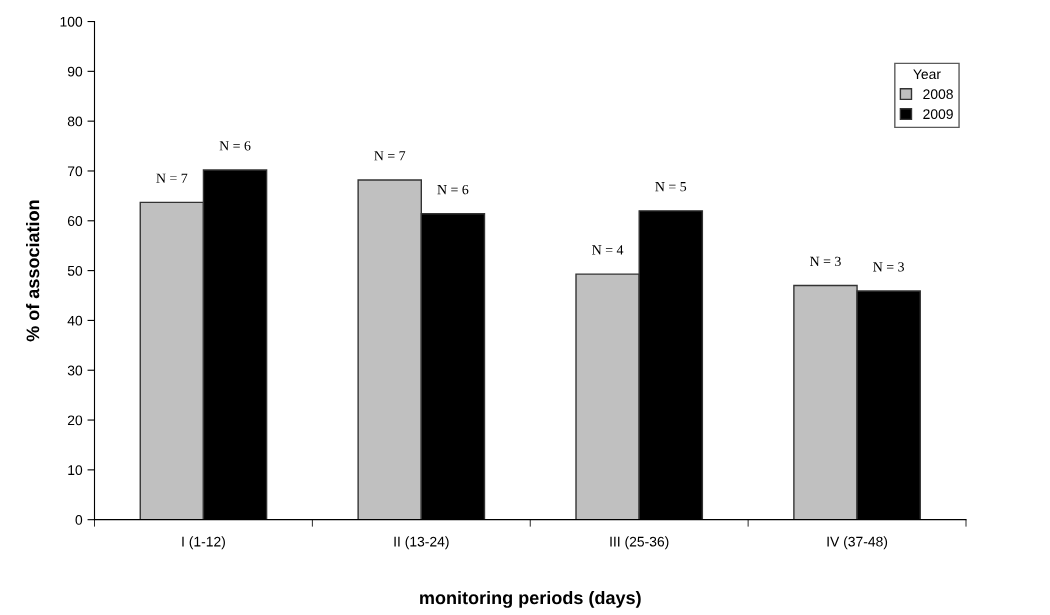 The width and height of the screenshot is (1050, 615). I want to click on y-tick-label: 70, so click(75, 171).